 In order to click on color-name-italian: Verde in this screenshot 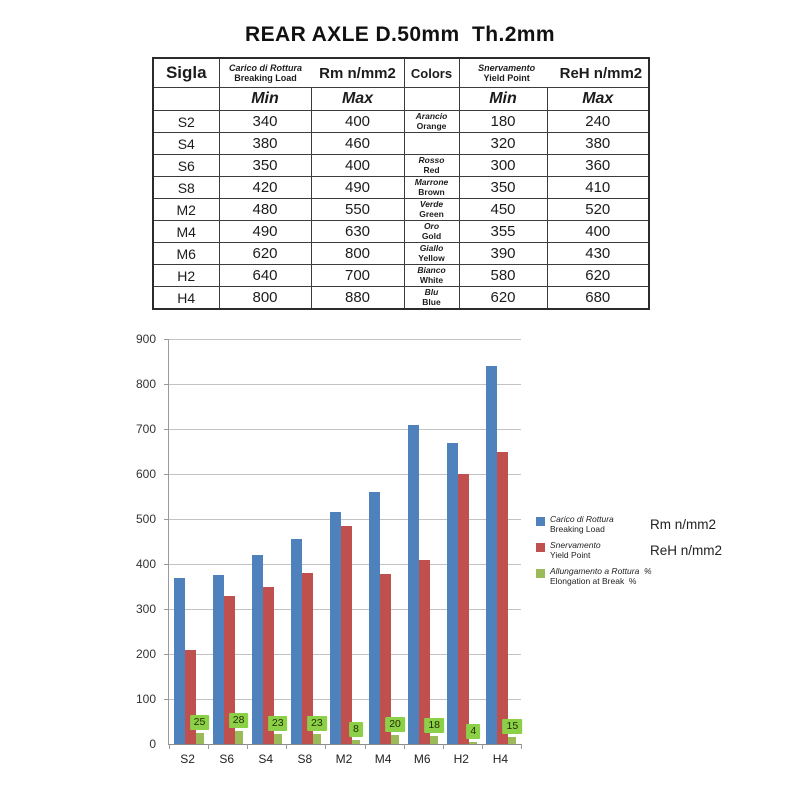, I will do `click(431, 204)`.